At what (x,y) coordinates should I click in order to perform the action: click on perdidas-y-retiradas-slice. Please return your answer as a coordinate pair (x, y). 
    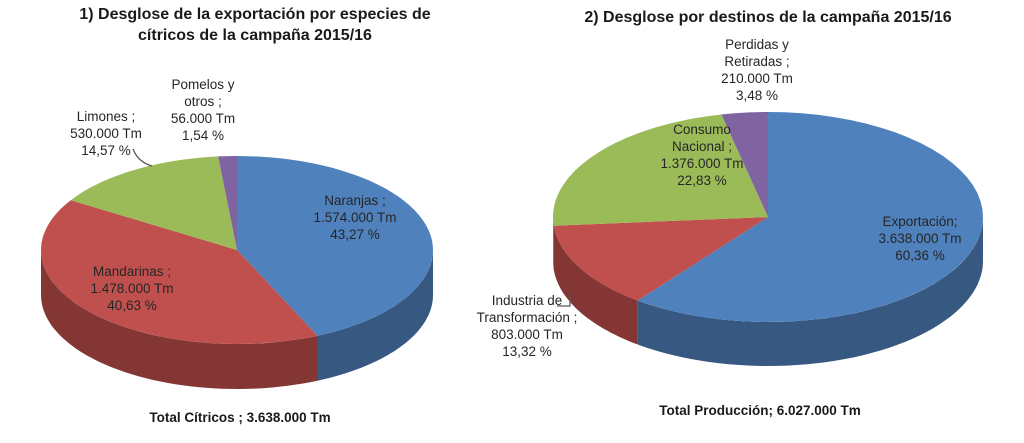
    Looking at the image, I should click on (744, 164).